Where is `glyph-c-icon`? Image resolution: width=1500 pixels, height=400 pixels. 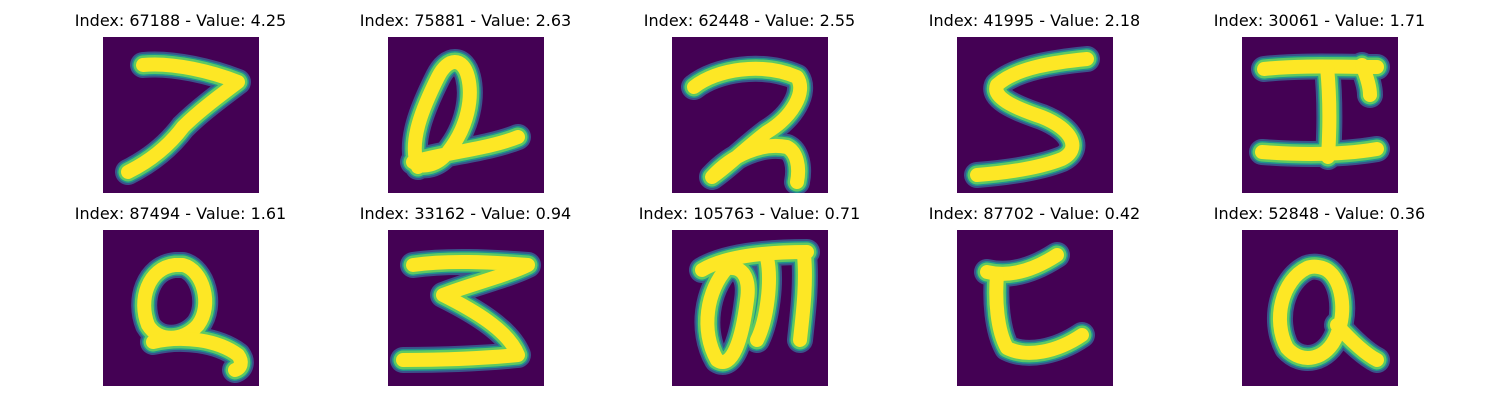
glyph-c-icon is located at coordinates (1035, 308).